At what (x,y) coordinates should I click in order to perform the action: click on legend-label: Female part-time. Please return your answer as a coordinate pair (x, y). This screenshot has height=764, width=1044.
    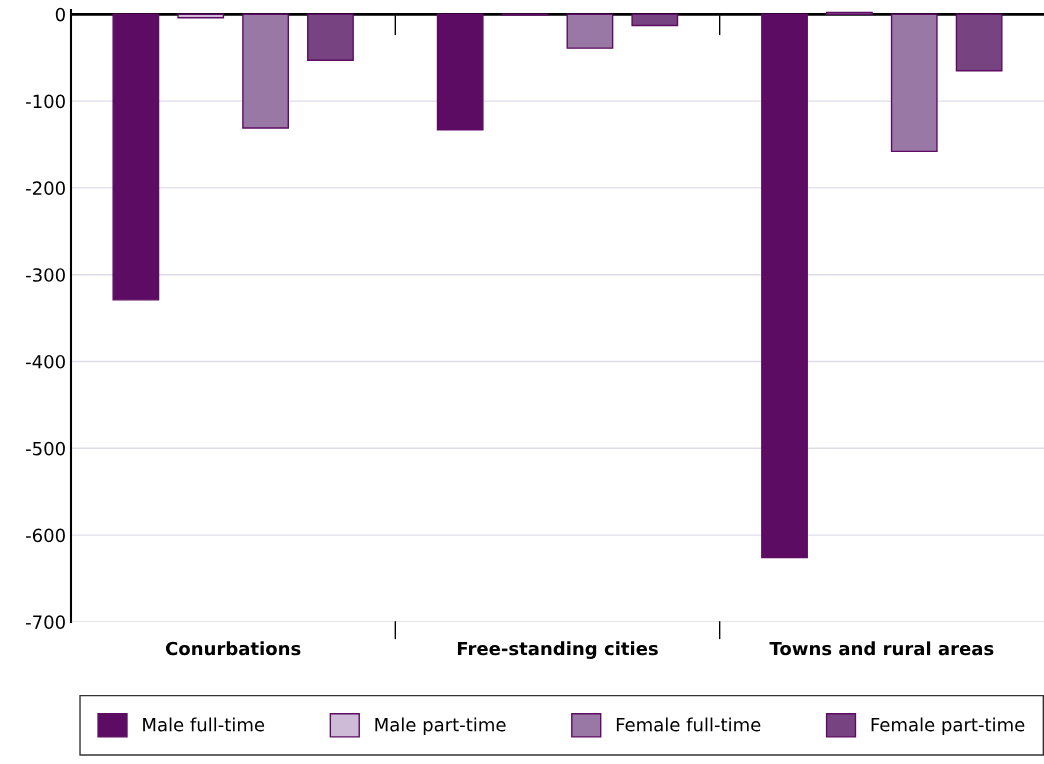
    Looking at the image, I should click on (948, 726).